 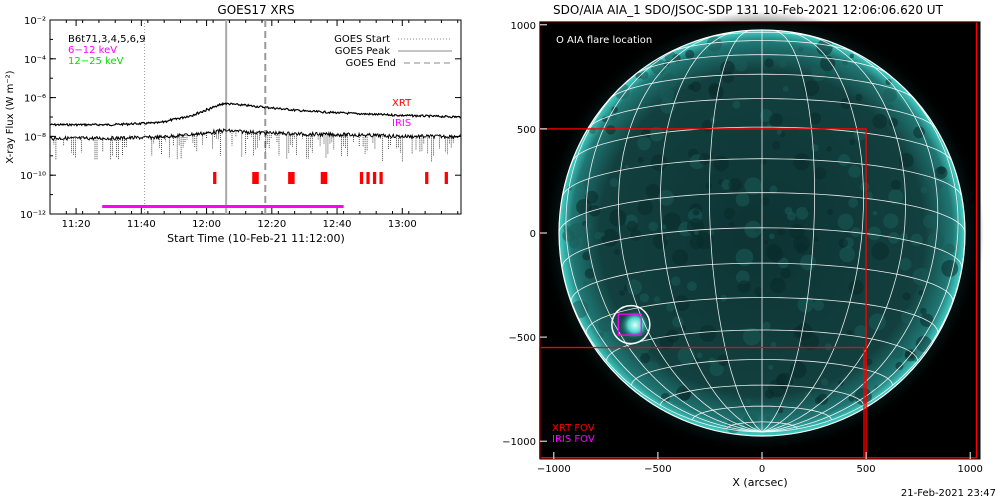 What do you see at coordinates (573, 428) in the screenshot?
I see `aia-xrt-fov-label: XRT FOV` at bounding box center [573, 428].